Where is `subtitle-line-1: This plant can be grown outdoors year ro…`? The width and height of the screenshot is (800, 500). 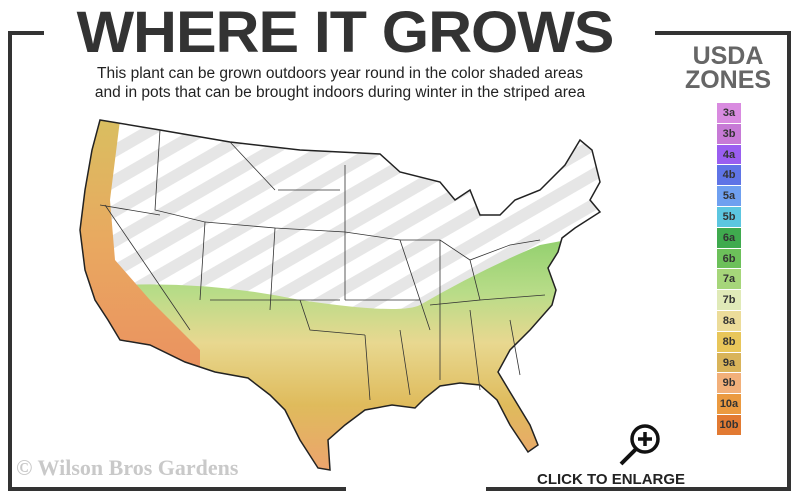 subtitle-line-1: This plant can be grown outdoors year ro… is located at coordinates (340, 73).